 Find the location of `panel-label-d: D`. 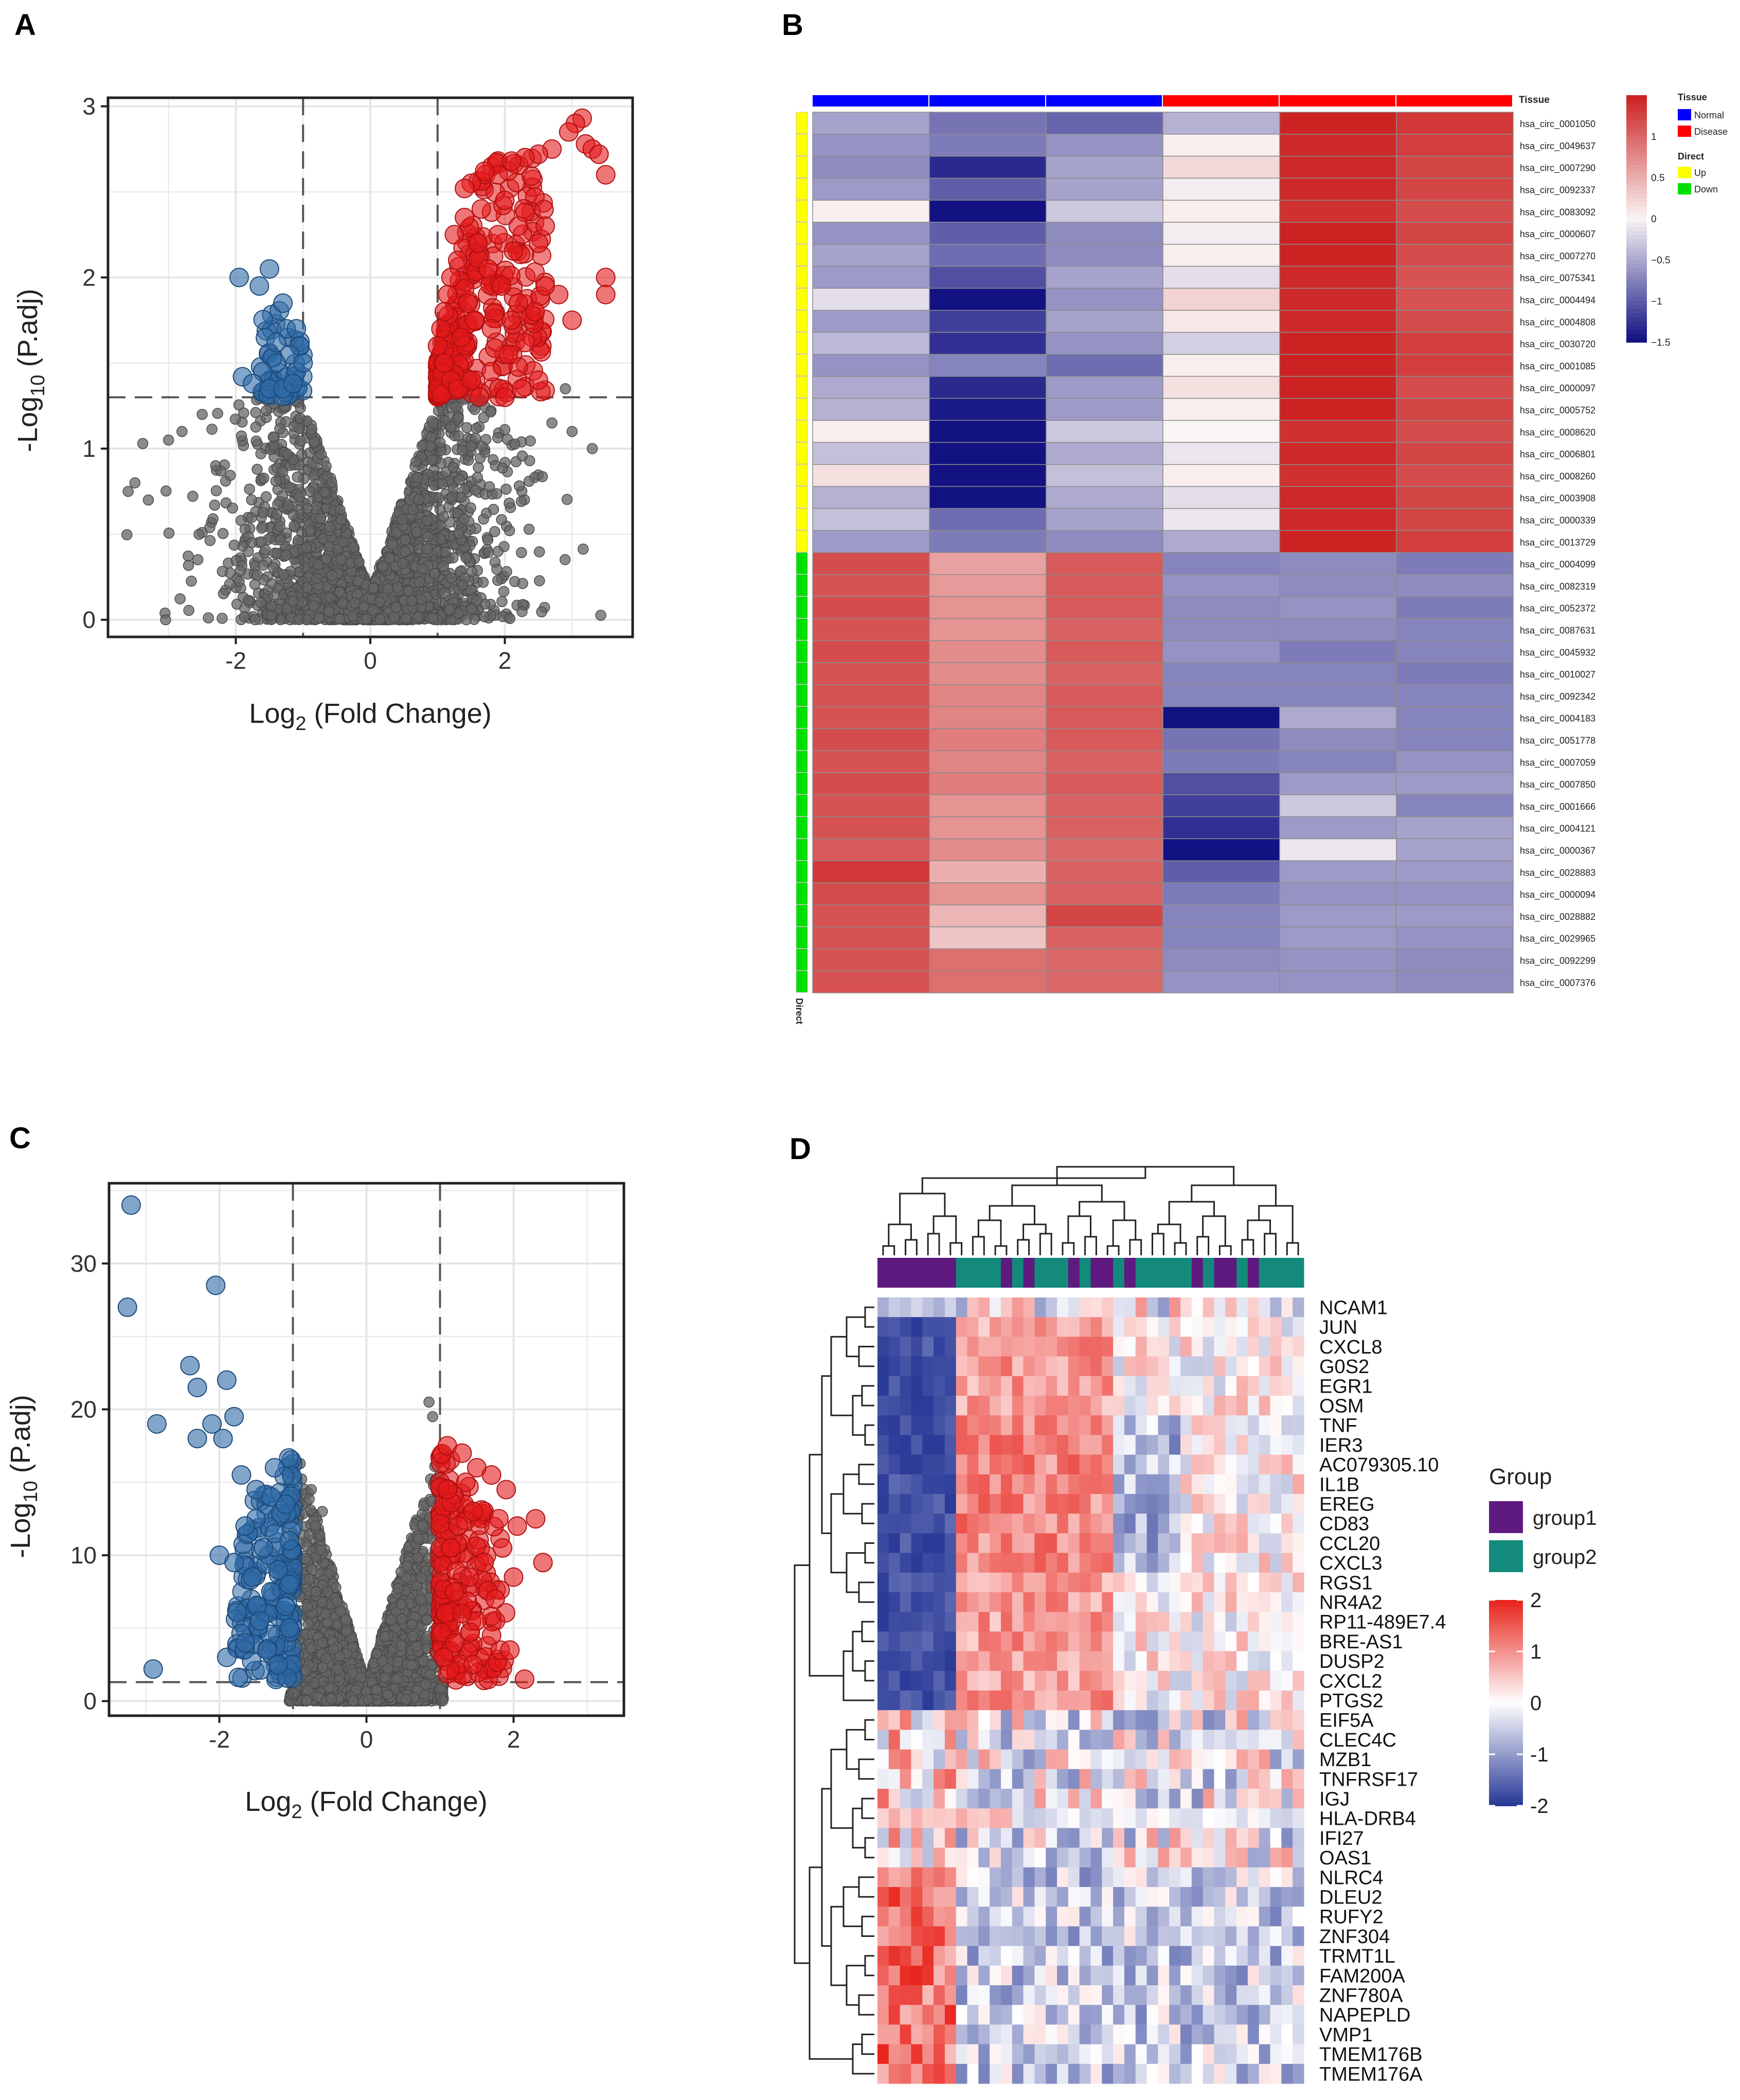

panel-label-d: D is located at coordinates (800, 1149).